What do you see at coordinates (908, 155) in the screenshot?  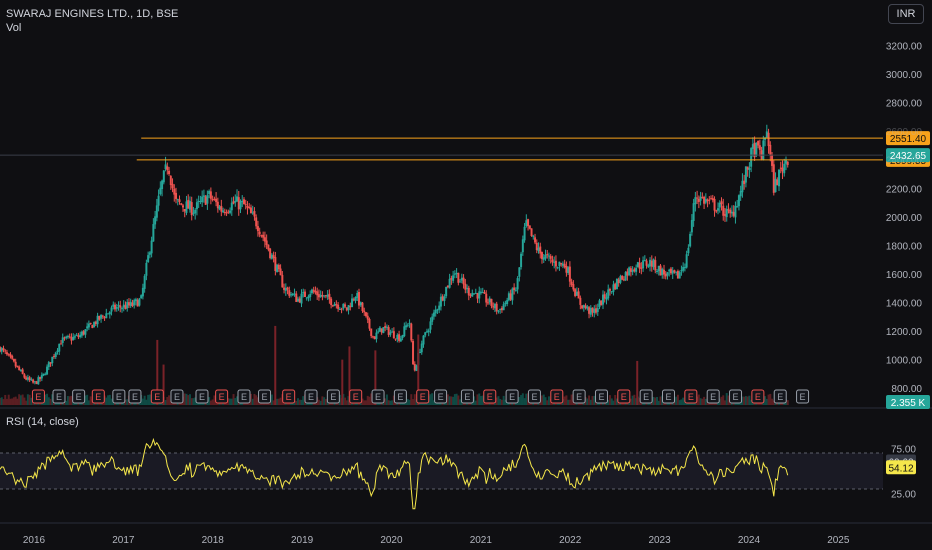 I see `last-price-bg` at bounding box center [908, 155].